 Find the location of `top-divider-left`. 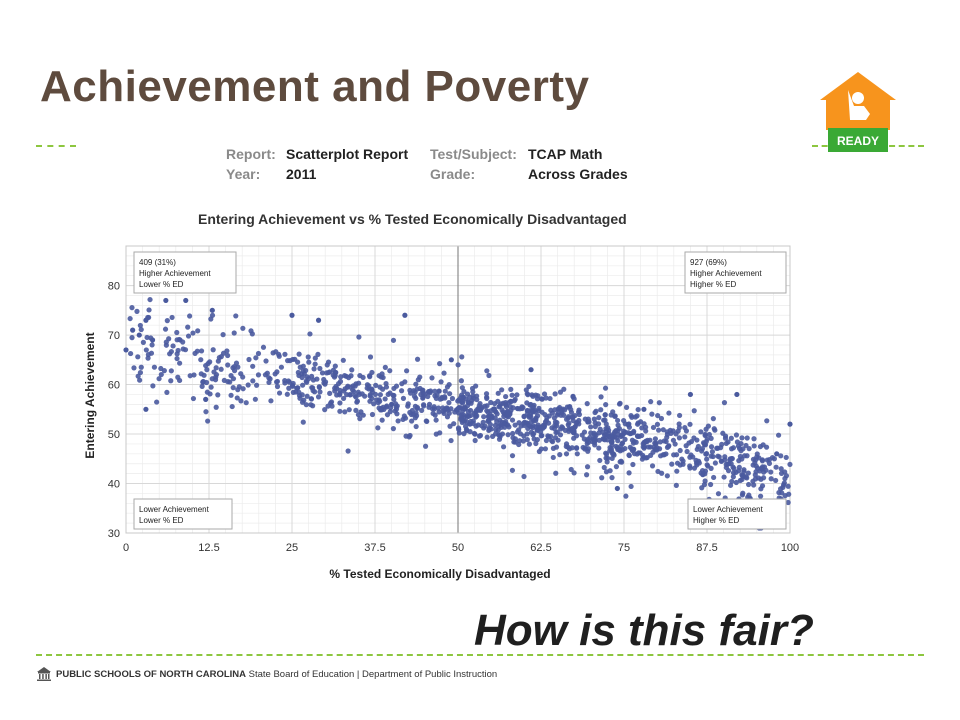

top-divider-left is located at coordinates (56, 146).